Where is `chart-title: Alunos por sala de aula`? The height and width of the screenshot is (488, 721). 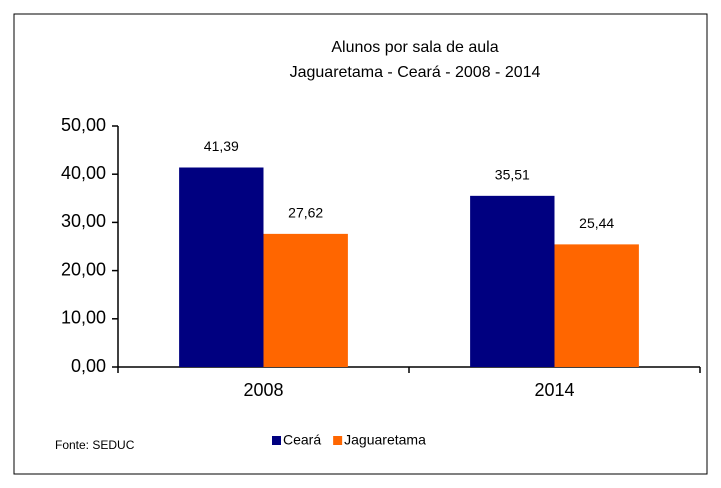
chart-title: Alunos por sala de aula is located at coordinates (414, 47).